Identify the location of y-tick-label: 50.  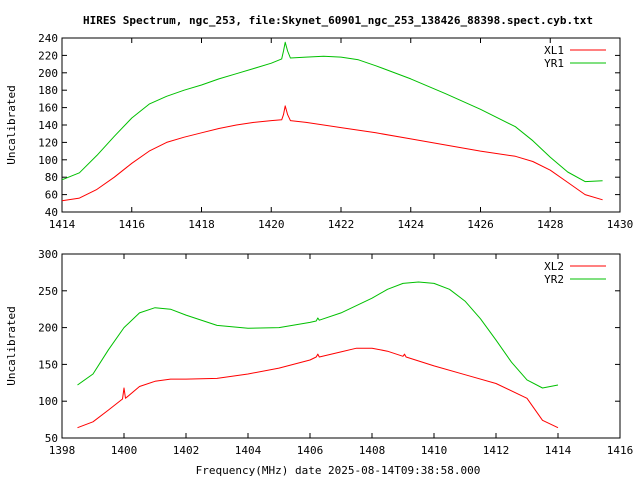
(51, 438).